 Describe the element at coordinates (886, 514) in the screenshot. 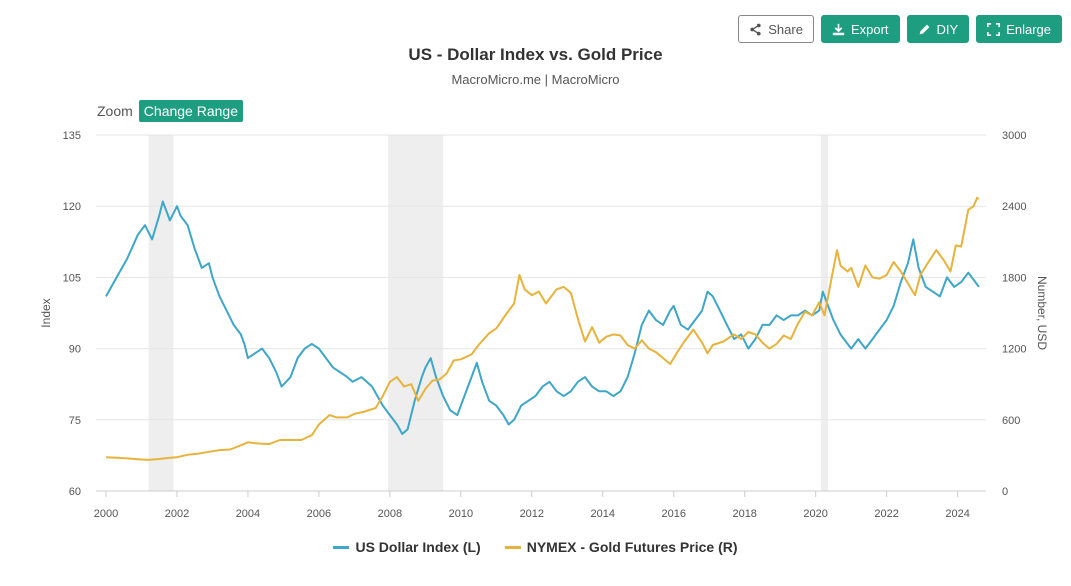

I see `x-tick-label: 2022` at that location.